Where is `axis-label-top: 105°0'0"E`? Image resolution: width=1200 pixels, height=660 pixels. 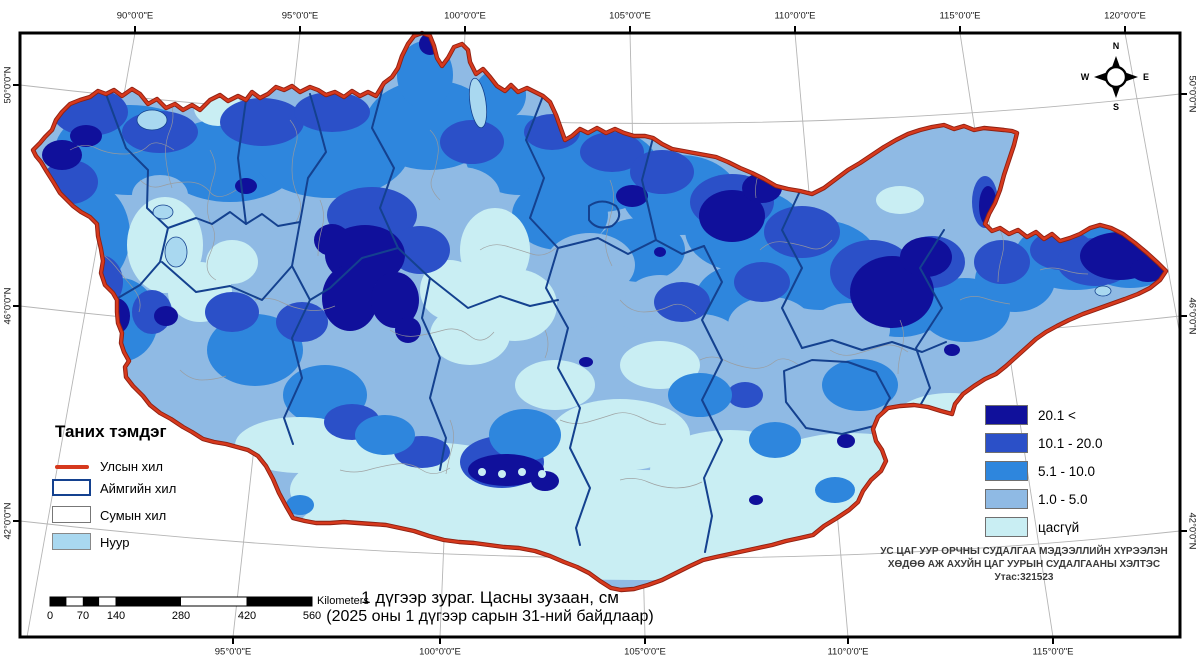 axis-label-top: 105°0'0"E is located at coordinates (630, 16).